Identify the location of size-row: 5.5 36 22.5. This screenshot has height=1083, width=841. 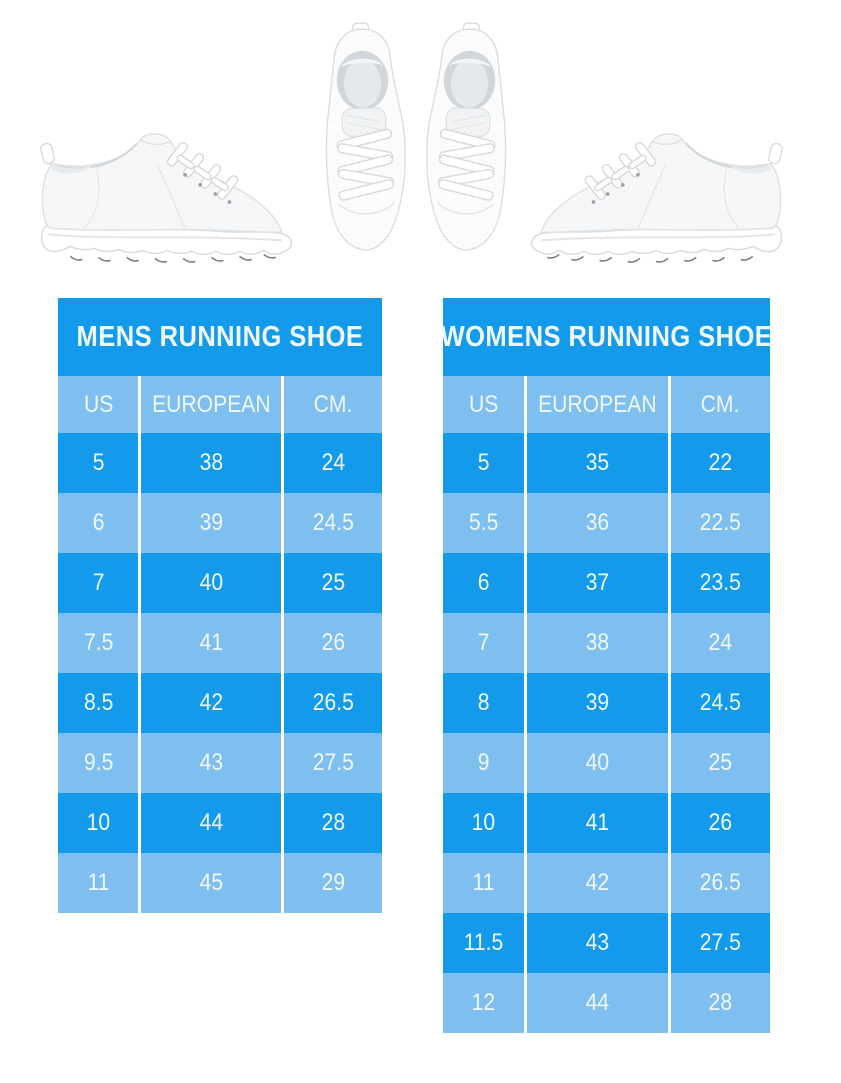
(606, 523).